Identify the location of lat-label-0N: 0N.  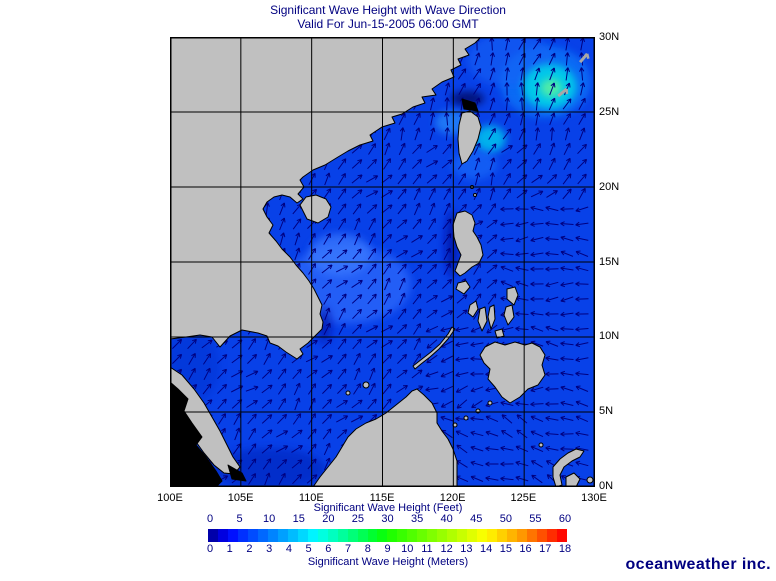
(606, 486).